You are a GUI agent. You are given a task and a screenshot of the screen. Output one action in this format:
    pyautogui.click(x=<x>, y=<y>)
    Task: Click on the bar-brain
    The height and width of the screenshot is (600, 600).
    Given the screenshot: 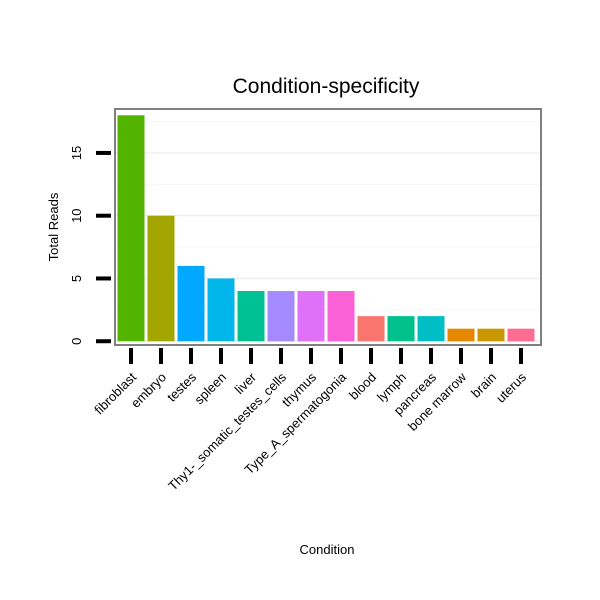 What is the action you would take?
    pyautogui.click(x=491, y=335)
    